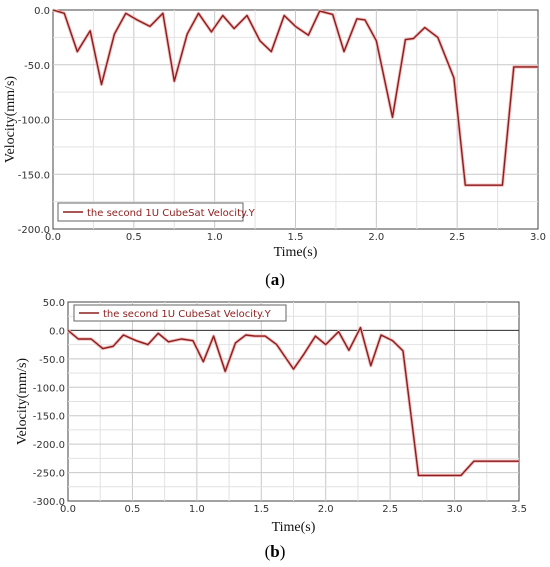  What do you see at coordinates (49, 502) in the screenshot?
I see `y-tick-label: -300.0` at bounding box center [49, 502].